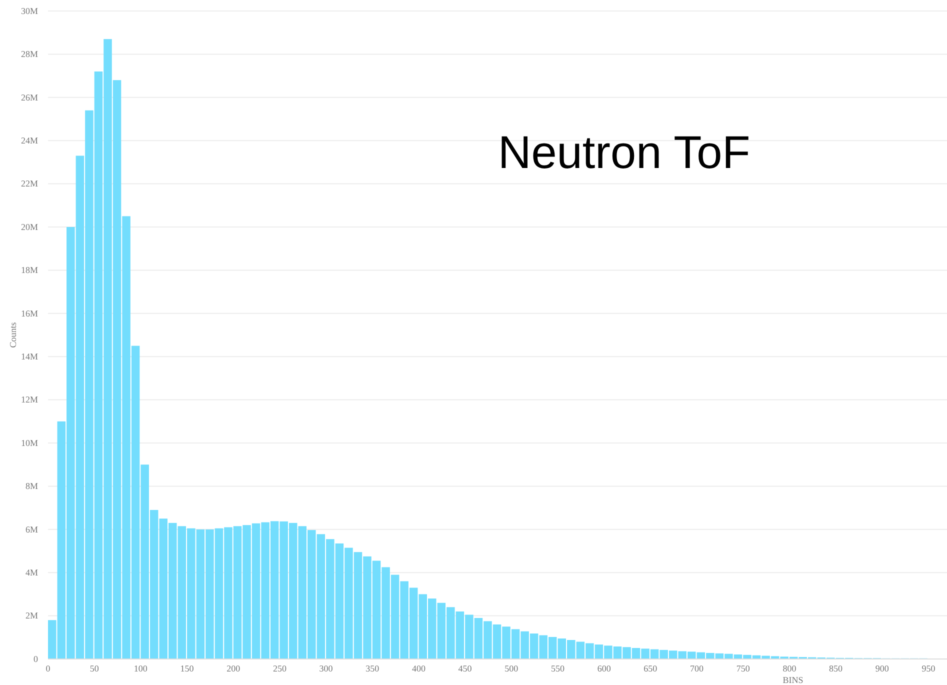 The image size is (947, 685). What do you see at coordinates (743, 668) in the screenshot?
I see `x-tick-label: 750` at bounding box center [743, 668].